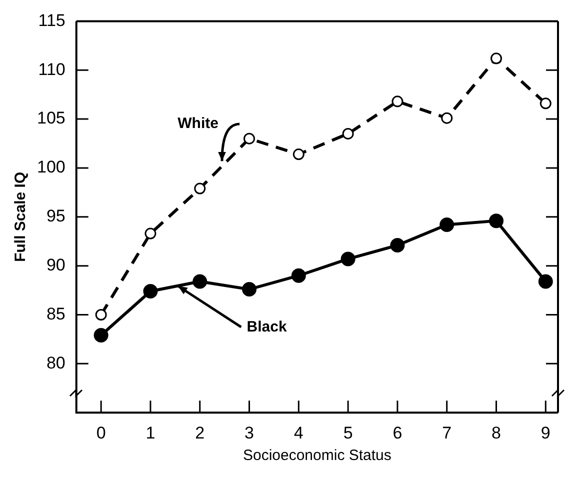 This screenshot has width=586, height=477. I want to click on y-tick-label: 95, so click(56, 216).